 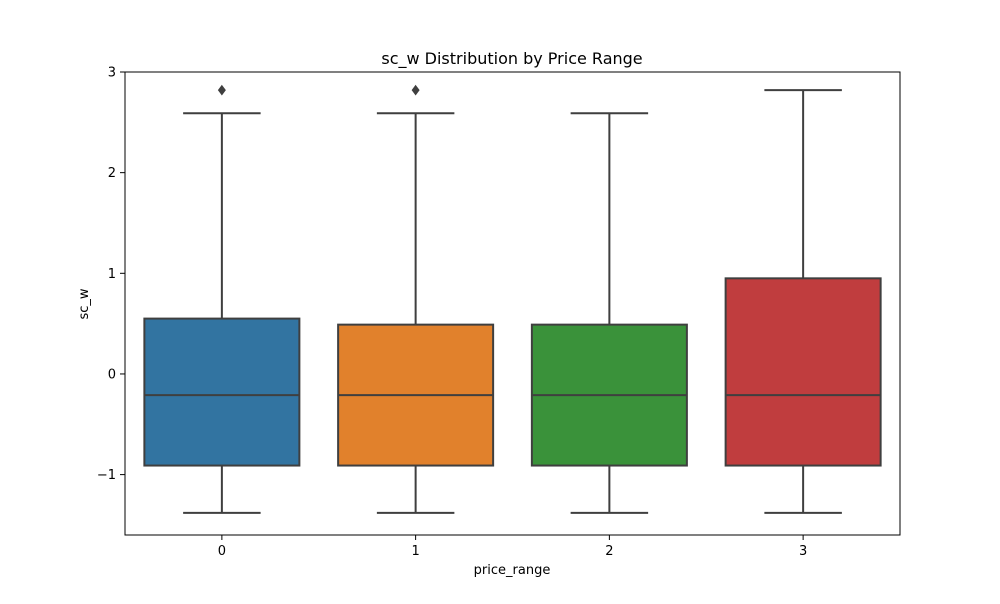 I want to click on x-tick-label: 0, so click(x=222, y=551).